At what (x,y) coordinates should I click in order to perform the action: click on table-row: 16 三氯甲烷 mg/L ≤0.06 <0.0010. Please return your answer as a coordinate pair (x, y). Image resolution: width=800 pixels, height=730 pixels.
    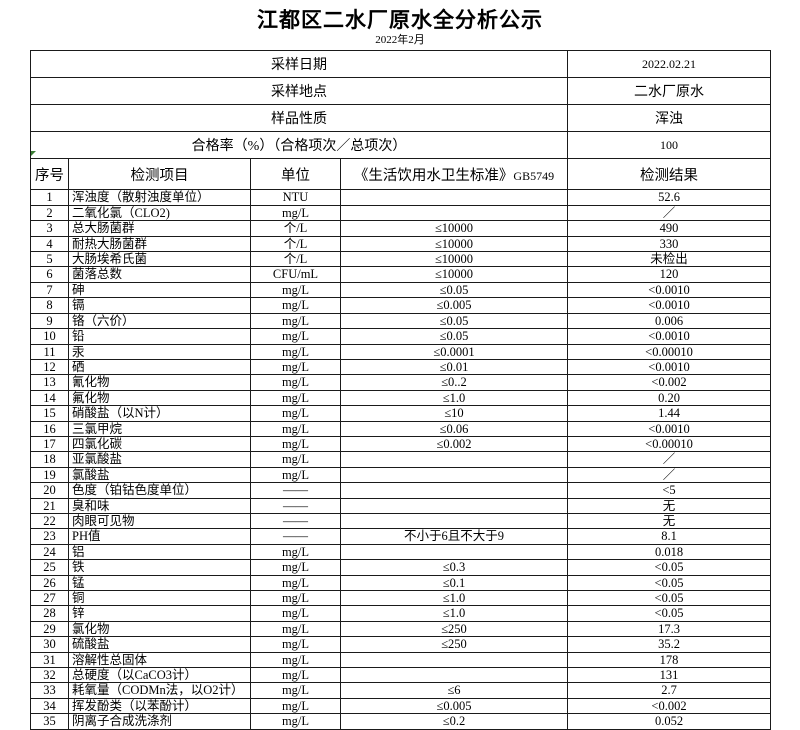
    Looking at the image, I should click on (400, 428).